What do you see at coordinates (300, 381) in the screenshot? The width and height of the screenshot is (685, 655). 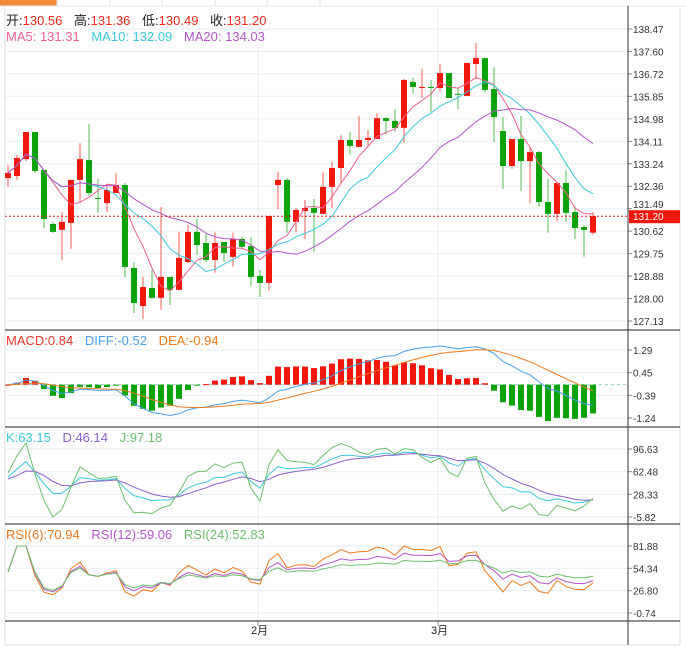 I see `diff-line` at bounding box center [300, 381].